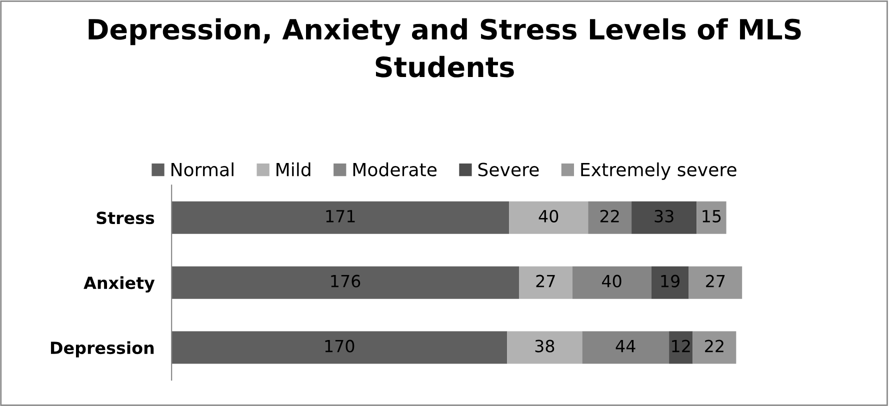  What do you see at coordinates (119, 284) in the screenshot?
I see `y-tick-label: Anxiety` at bounding box center [119, 284].